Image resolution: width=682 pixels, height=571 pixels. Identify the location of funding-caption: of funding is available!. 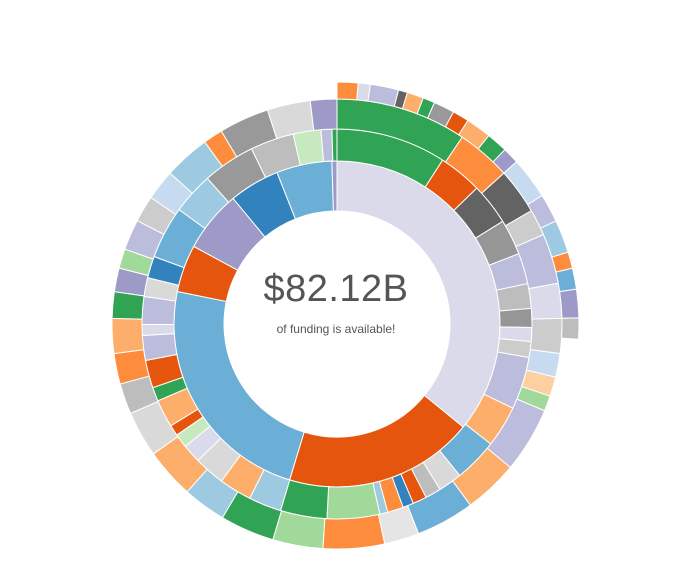
(336, 329).